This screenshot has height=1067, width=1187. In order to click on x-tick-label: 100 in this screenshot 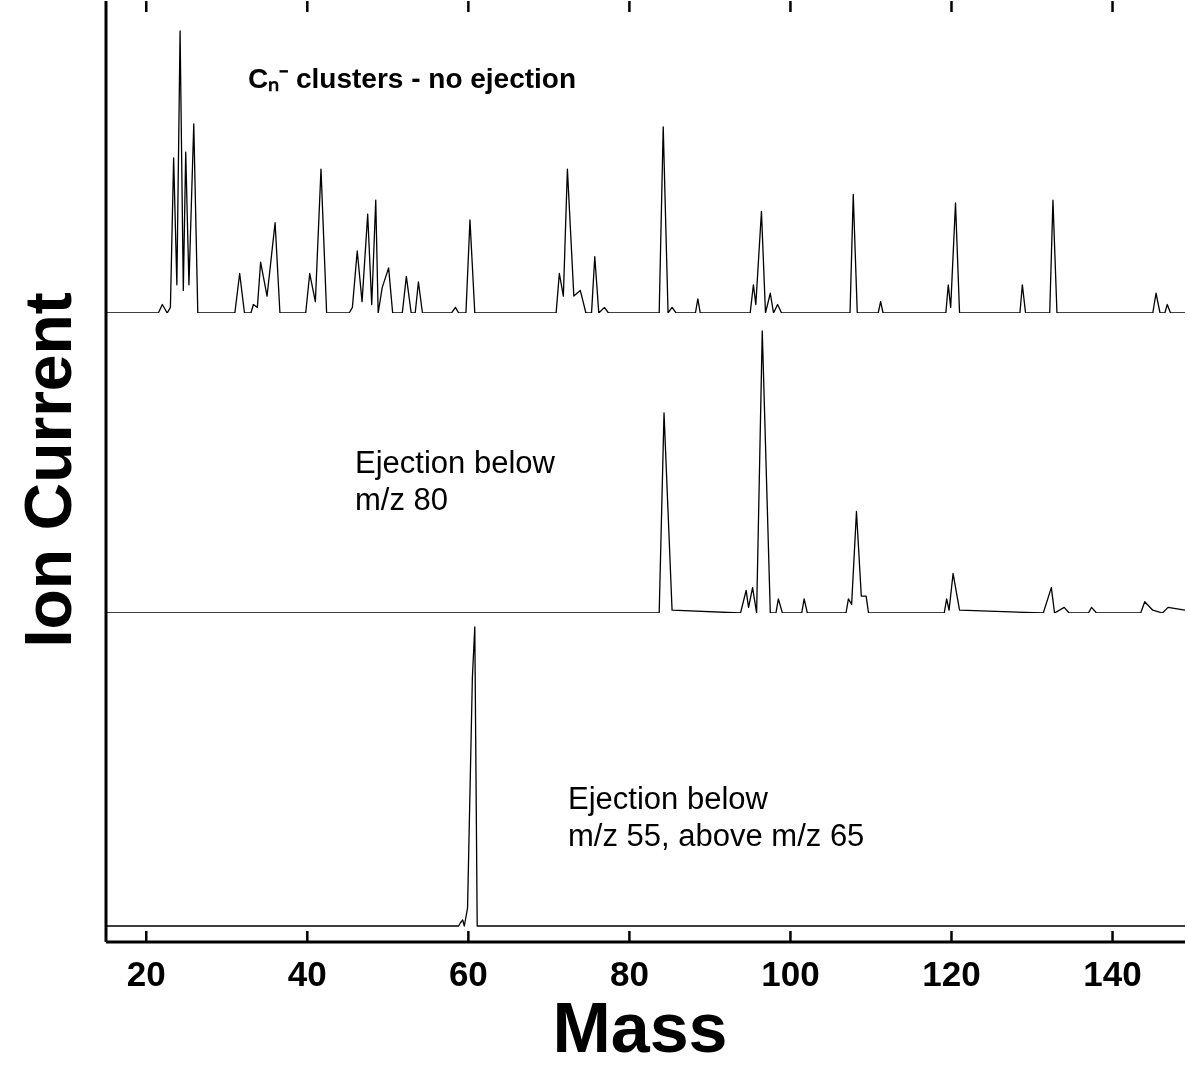, I will do `click(790, 973)`.